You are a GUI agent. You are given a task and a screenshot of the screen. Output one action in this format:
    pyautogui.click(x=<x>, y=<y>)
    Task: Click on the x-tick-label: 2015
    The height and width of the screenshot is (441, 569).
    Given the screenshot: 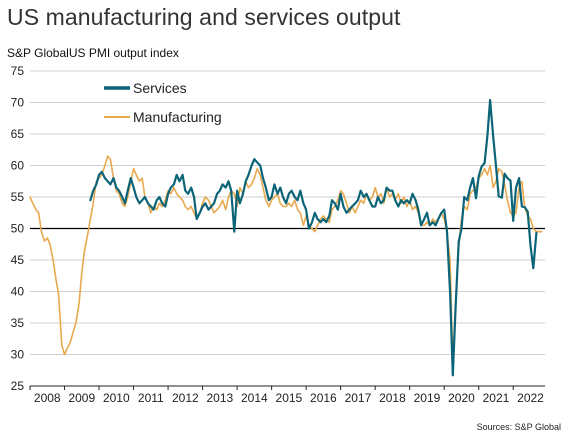 What is the action you would take?
    pyautogui.click(x=289, y=398)
    